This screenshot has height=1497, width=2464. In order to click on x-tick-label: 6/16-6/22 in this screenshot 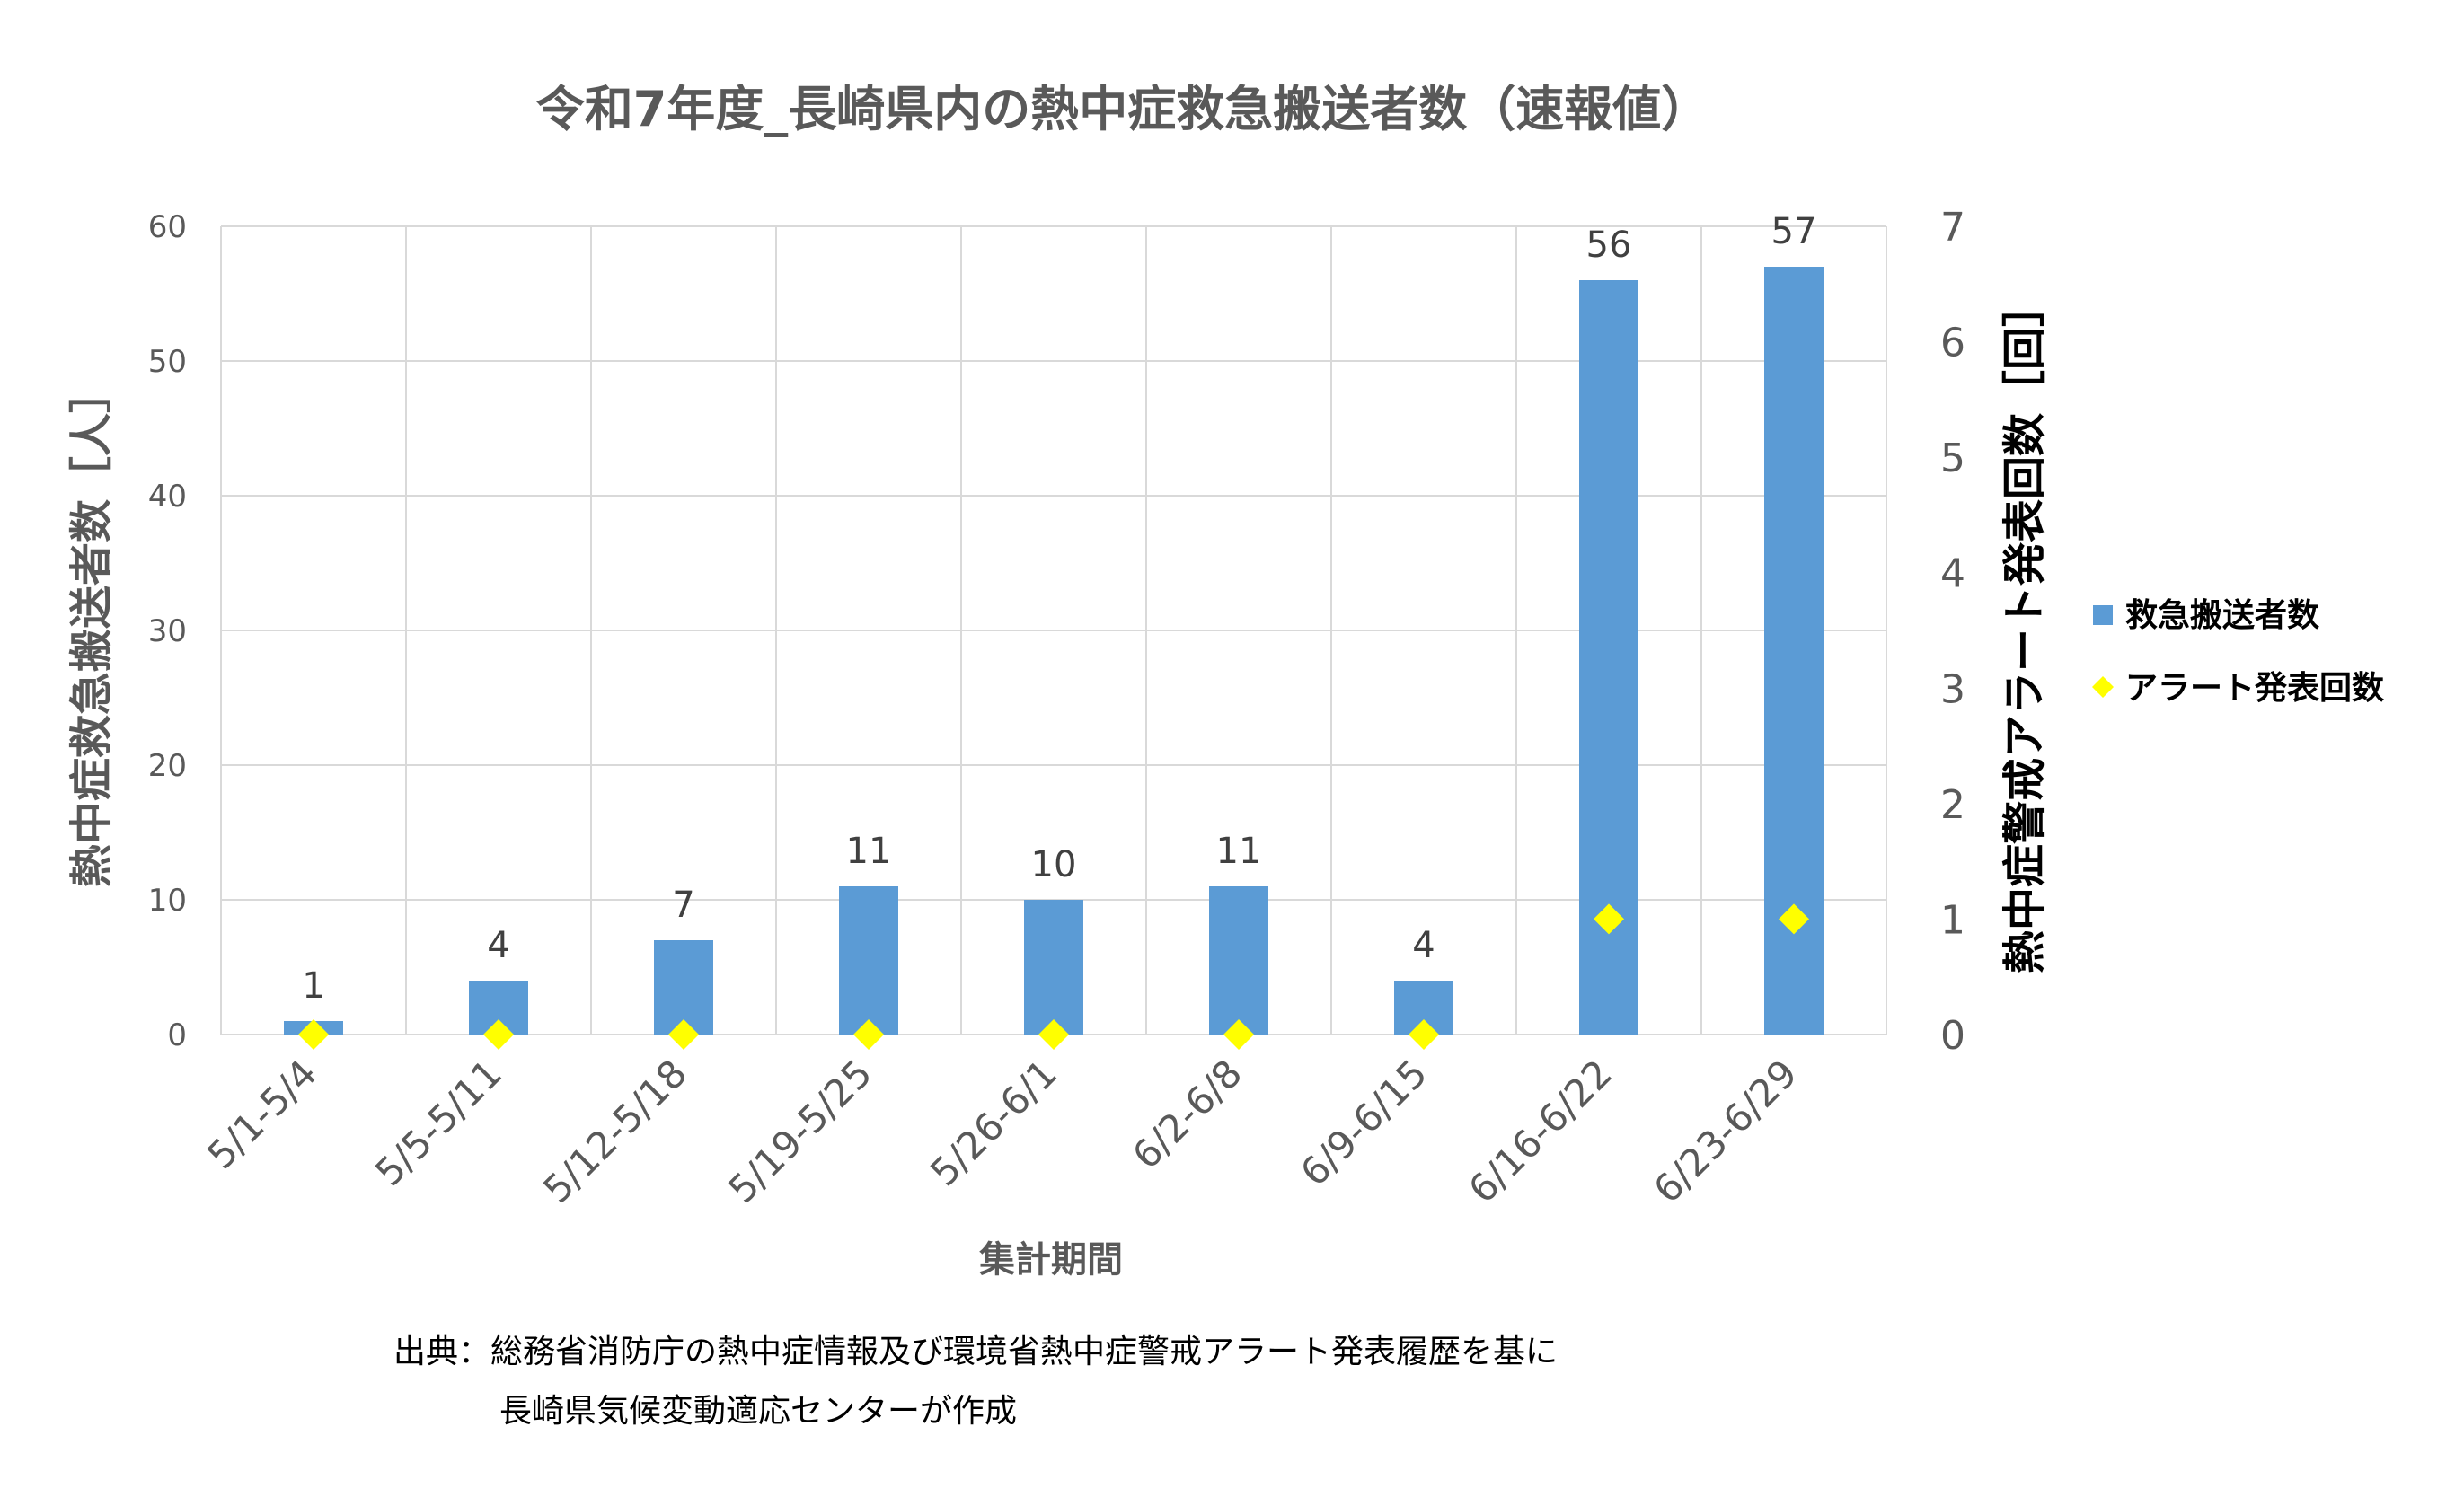, I will do `click(1540, 1131)`.